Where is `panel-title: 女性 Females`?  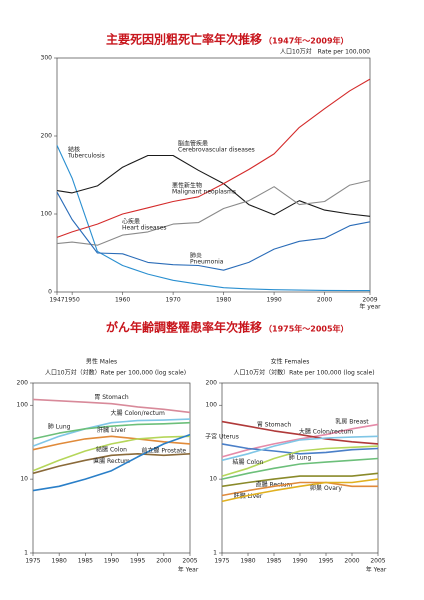
panel-title: 女性 Females is located at coordinates (290, 362).